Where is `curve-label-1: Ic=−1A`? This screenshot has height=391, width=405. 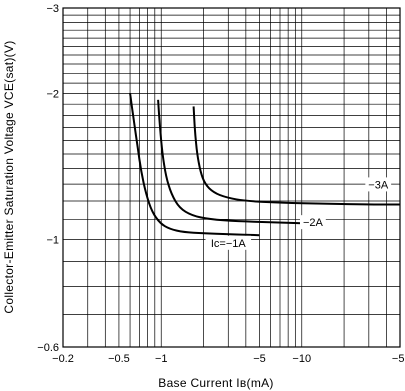
curve-label-1: Ic=−1A is located at coordinates (229, 244).